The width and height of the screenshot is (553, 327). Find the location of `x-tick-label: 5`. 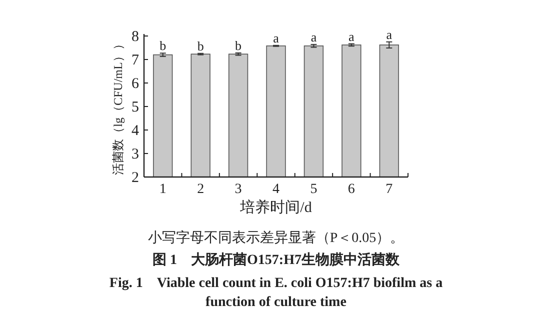

x-tick-label: 5 is located at coordinates (314, 189).